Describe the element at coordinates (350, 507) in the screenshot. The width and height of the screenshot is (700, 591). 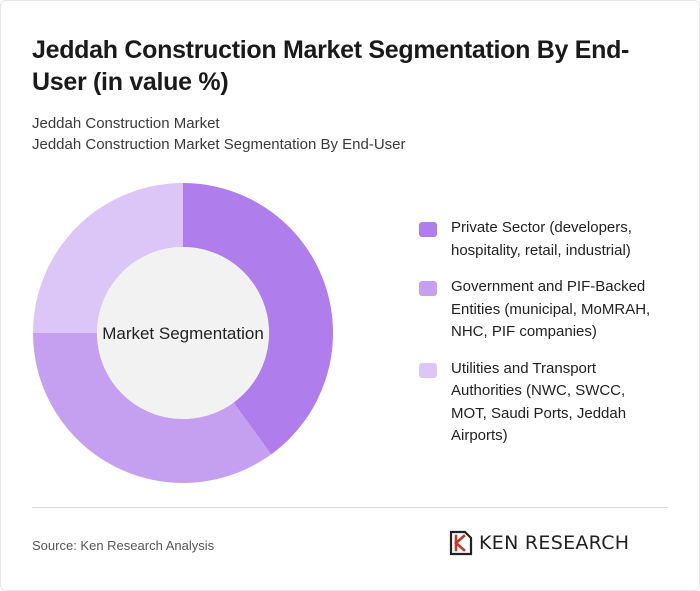
I see `footer-divider` at that location.